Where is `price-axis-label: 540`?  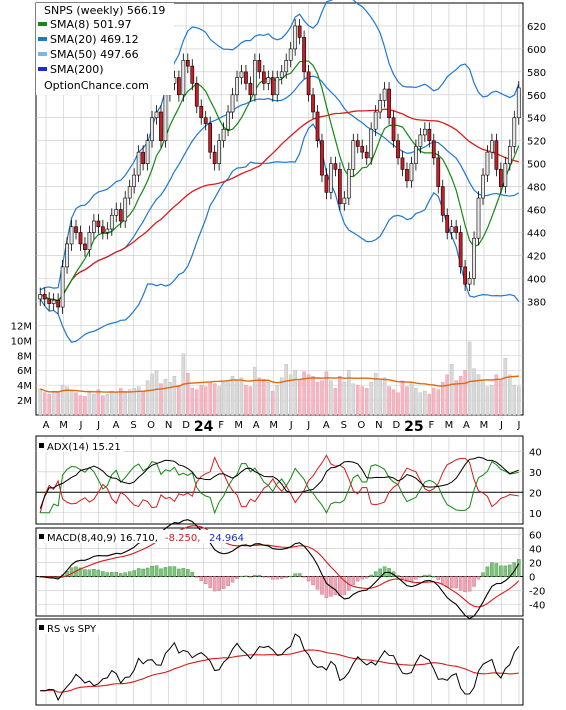 price-axis-label: 540 is located at coordinates (536, 119).